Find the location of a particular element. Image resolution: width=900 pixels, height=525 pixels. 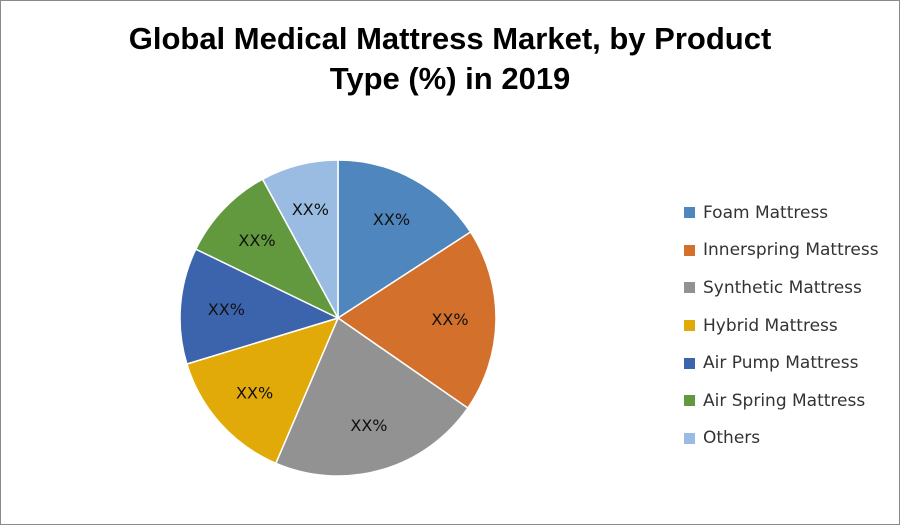

slice-label-hybrid-mattress: XX% is located at coordinates (254, 392).